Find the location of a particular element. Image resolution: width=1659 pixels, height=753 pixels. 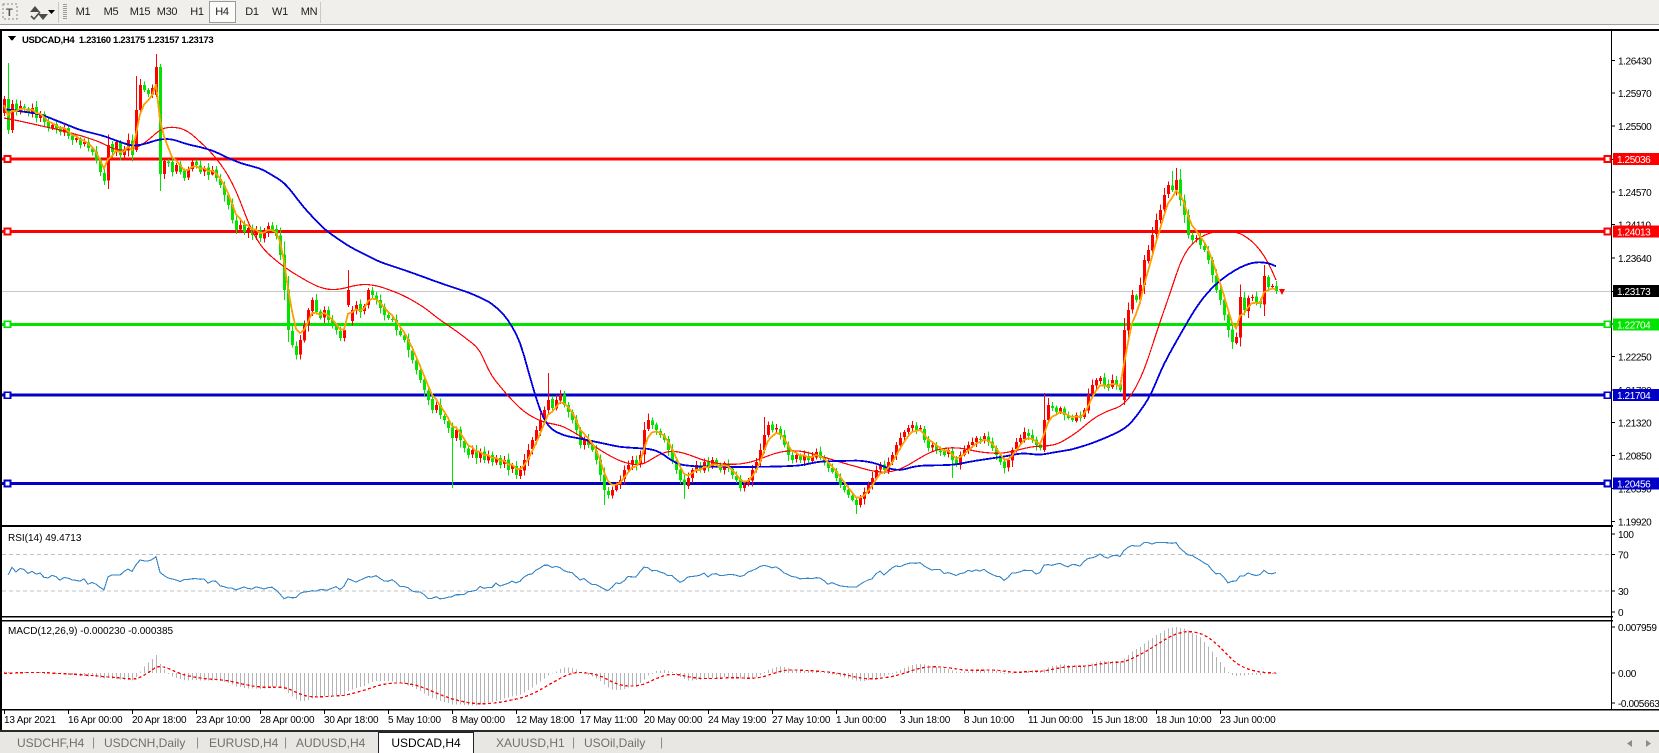

svg-text: 3 Jun 18:00 is located at coordinates (925, 720).